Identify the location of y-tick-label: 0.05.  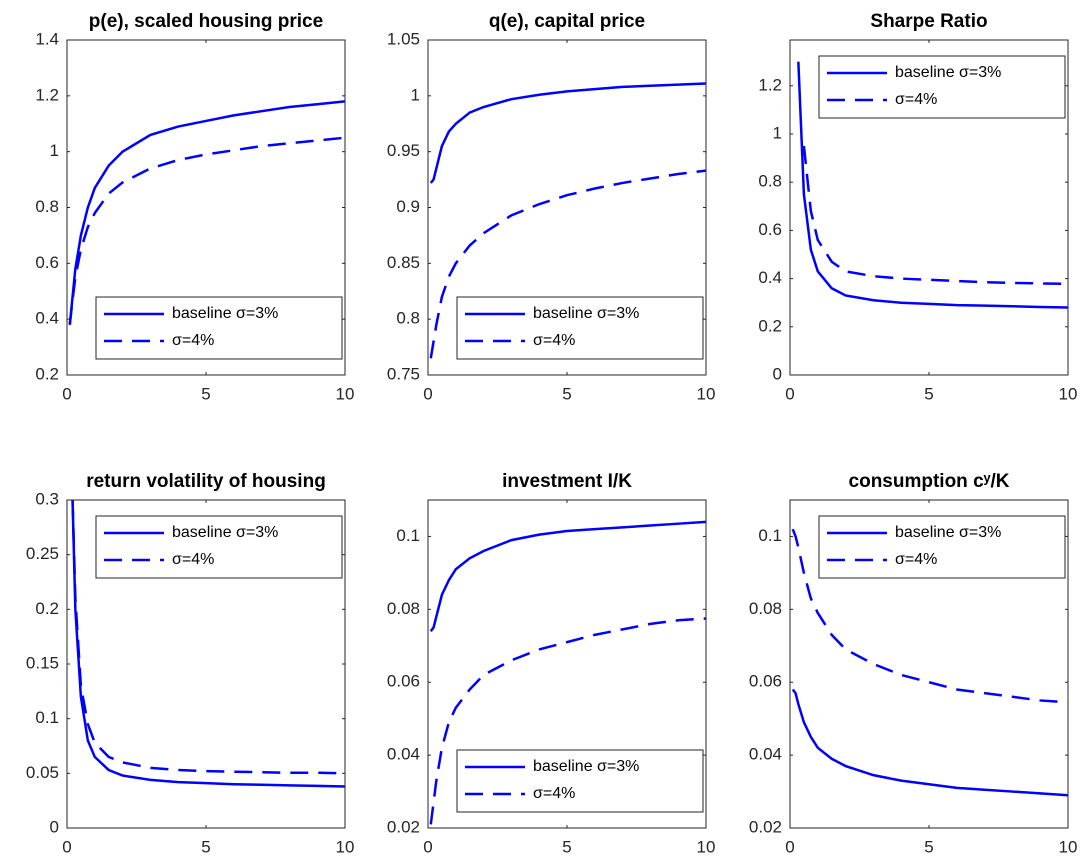
(42, 772).